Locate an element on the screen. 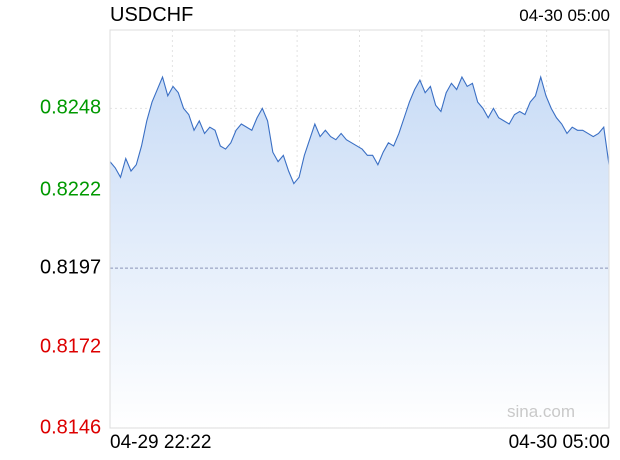 This screenshot has width=620, height=460. chart-datetime: 04-30 05:00 is located at coordinates (564, 15).